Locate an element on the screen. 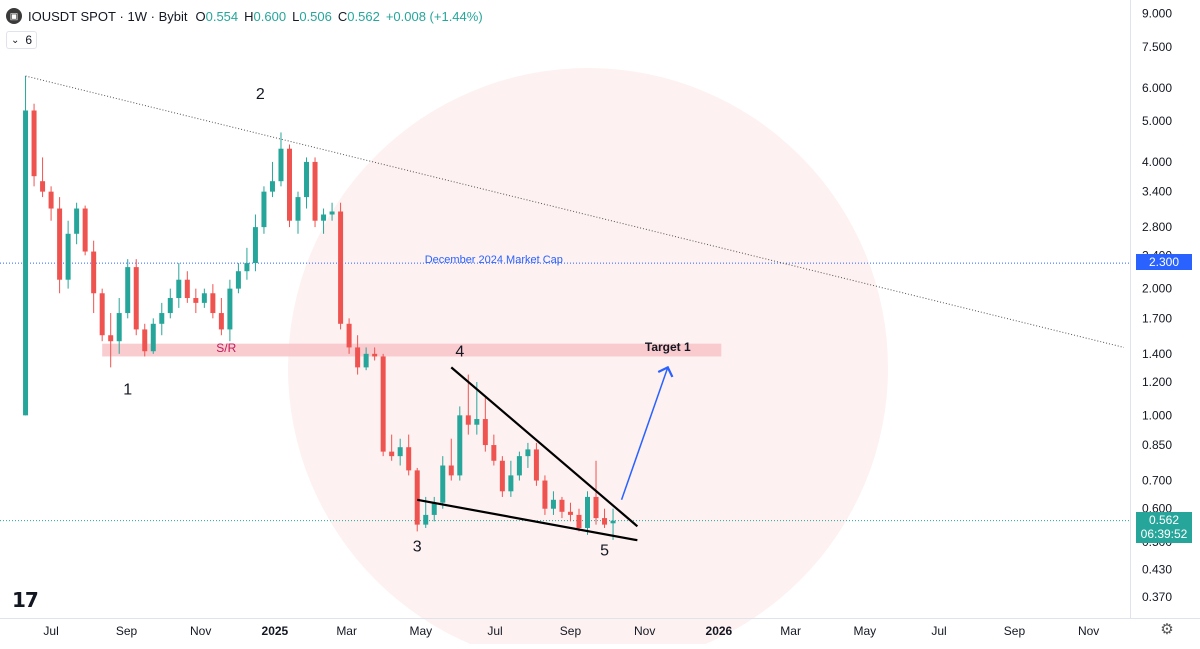  close-label: C is located at coordinates (342, 16).